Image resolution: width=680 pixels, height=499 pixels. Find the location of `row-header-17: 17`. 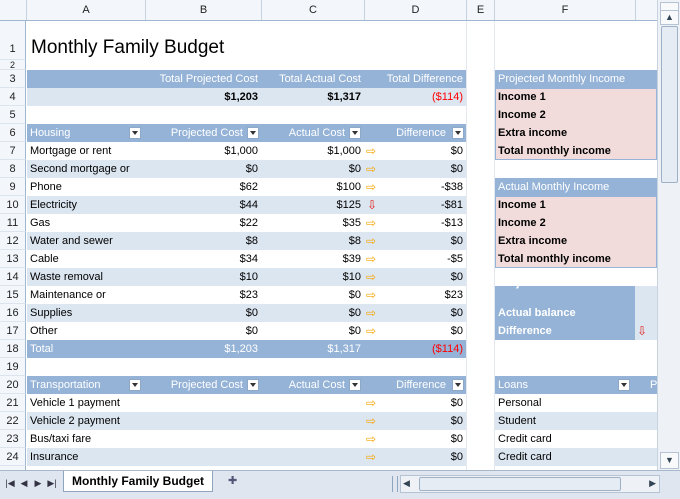

row-header-17: 17 is located at coordinates (13, 331).